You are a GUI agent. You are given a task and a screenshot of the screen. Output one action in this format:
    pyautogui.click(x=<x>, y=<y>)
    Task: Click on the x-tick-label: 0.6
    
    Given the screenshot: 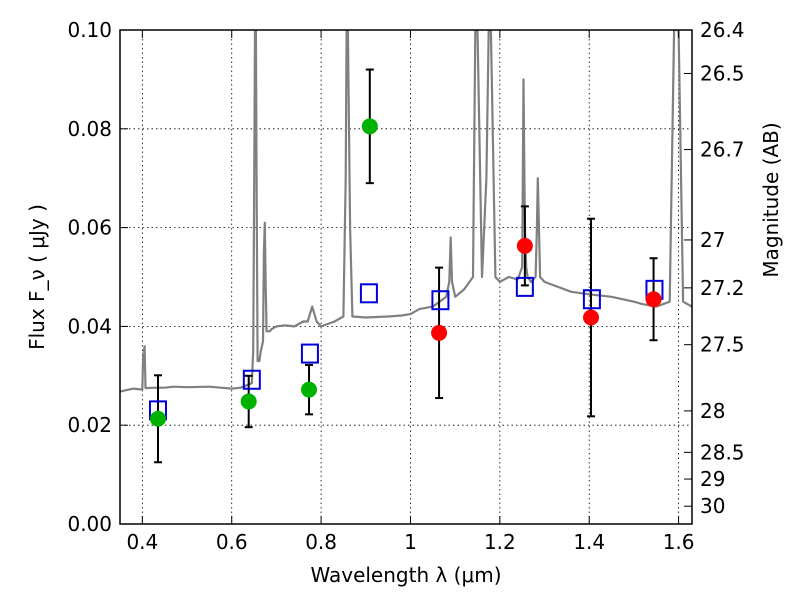 What is the action you would take?
    pyautogui.click(x=232, y=542)
    